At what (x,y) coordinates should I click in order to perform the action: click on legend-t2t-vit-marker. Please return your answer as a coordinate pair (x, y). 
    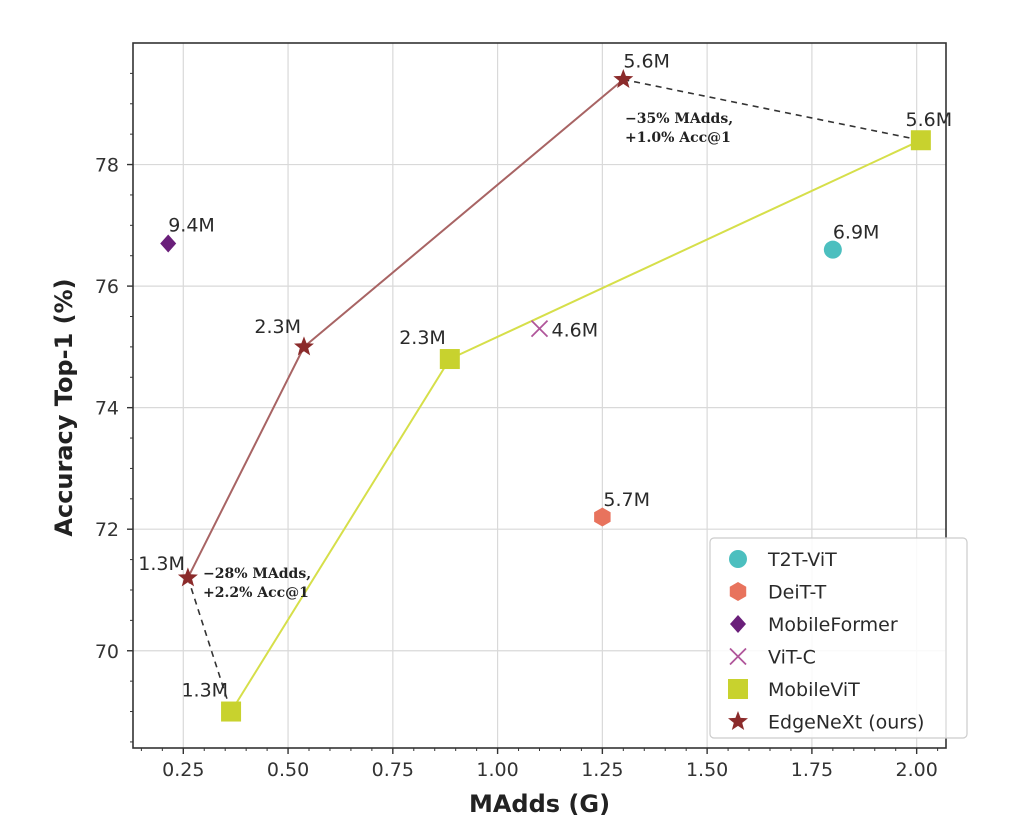
    Looking at the image, I should click on (738, 559).